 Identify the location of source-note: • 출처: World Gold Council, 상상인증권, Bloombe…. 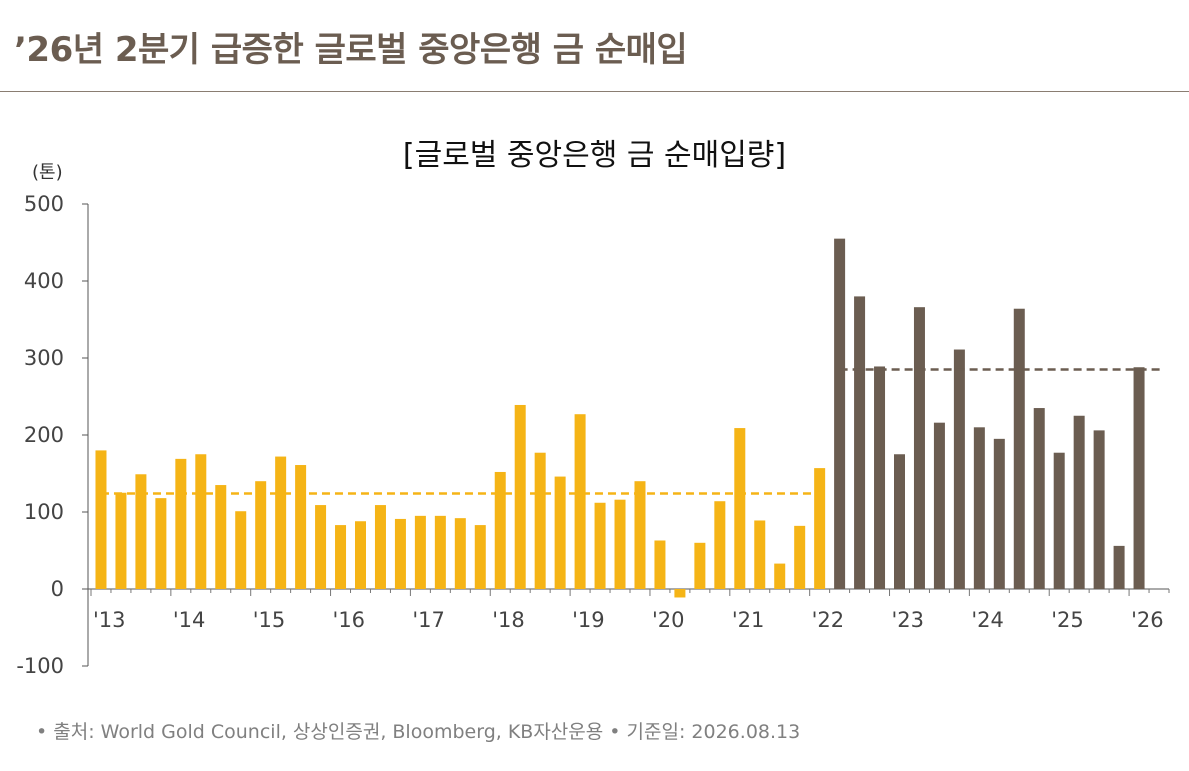
(418, 732).